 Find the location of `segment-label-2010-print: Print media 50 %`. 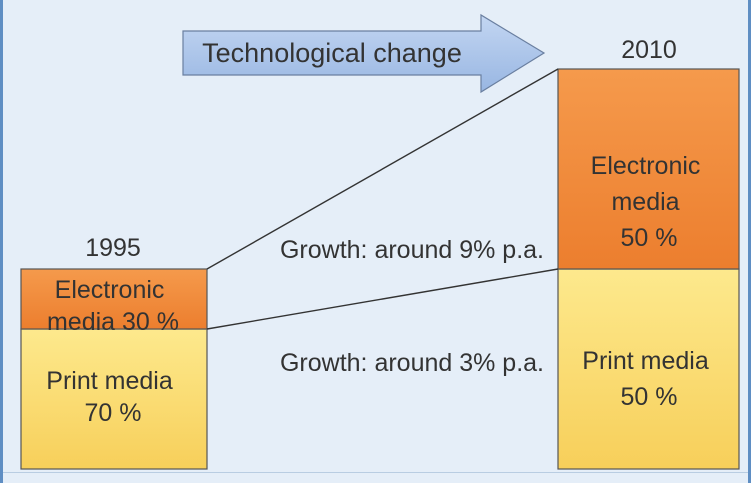

segment-label-2010-print: Print media 50 % is located at coordinates (648, 379).